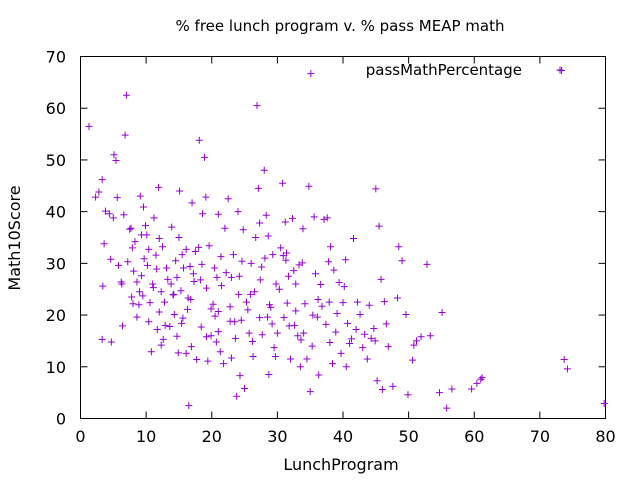 The width and height of the screenshot is (640, 480). Describe the element at coordinates (540, 436) in the screenshot. I see `x-tick-label: 70` at that location.